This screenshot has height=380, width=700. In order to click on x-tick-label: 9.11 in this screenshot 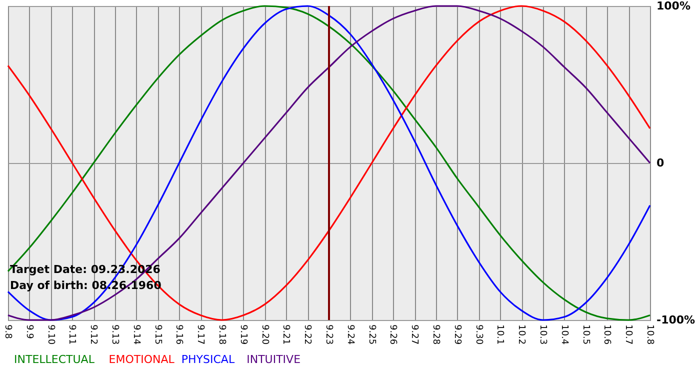, I will do `click(71, 334)`.